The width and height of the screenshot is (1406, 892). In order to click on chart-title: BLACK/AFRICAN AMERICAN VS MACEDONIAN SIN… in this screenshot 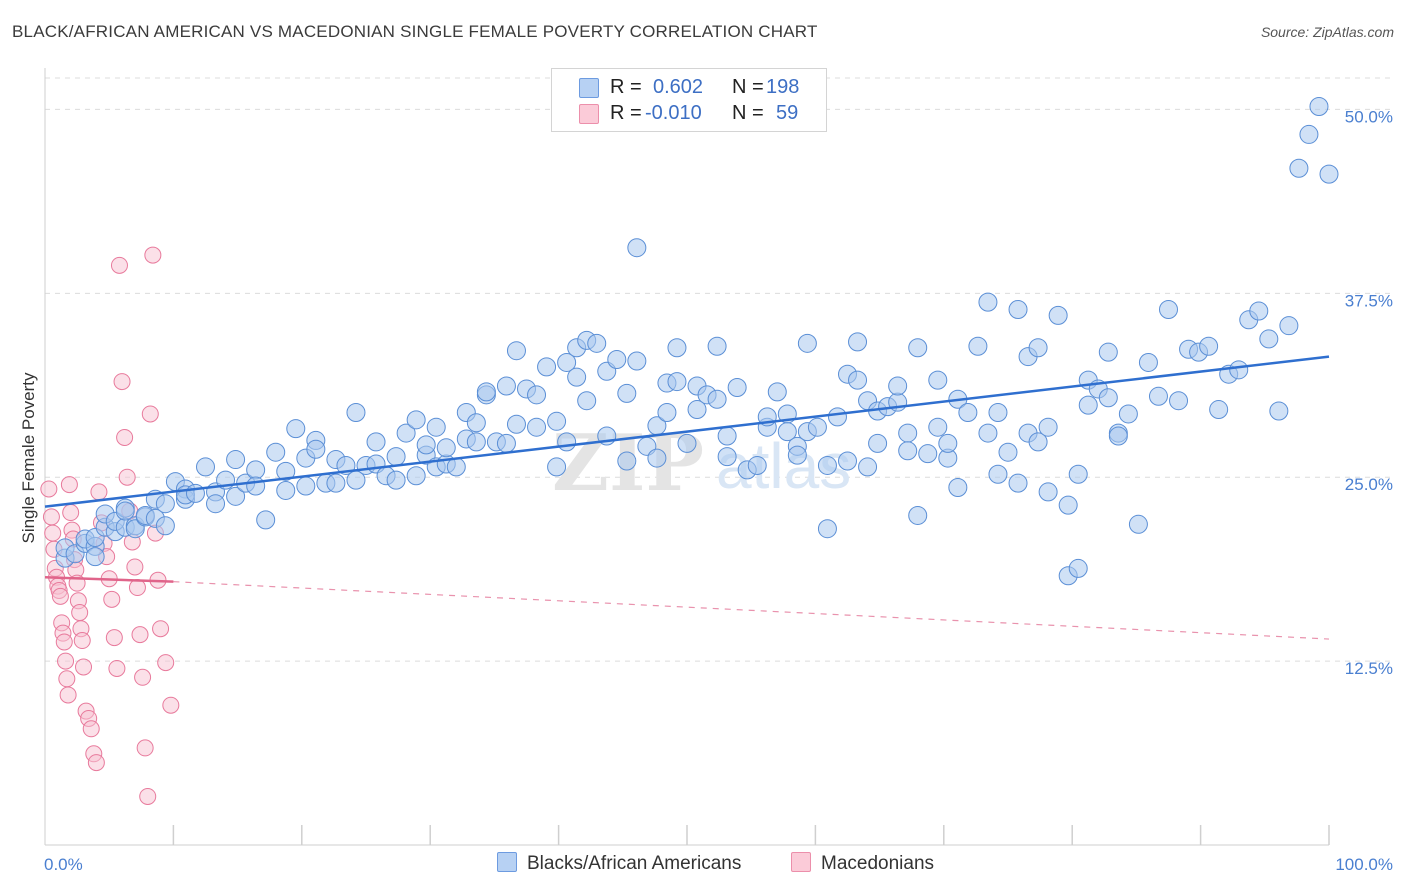, I will do `click(415, 31)`.